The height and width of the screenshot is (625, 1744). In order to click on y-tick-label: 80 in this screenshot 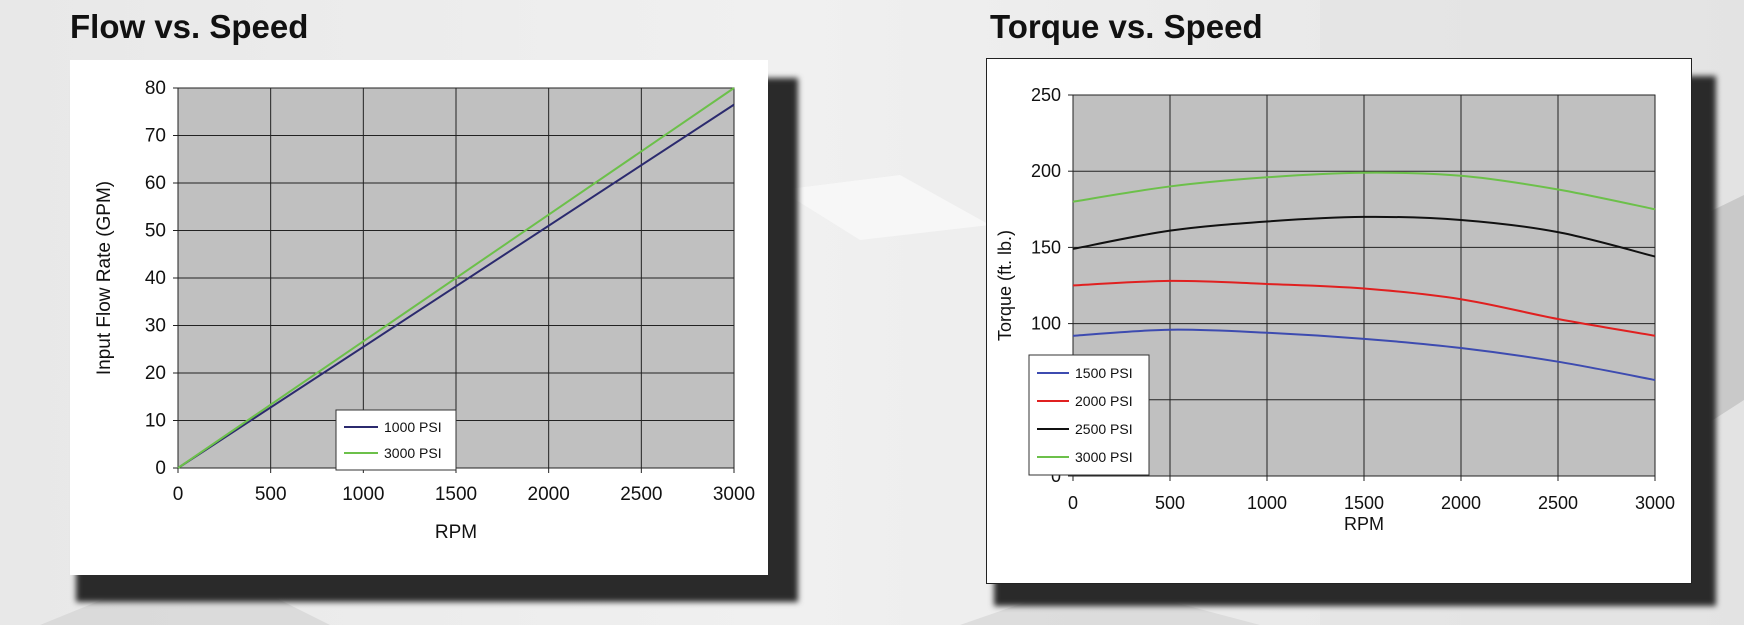, I will do `click(155, 88)`.